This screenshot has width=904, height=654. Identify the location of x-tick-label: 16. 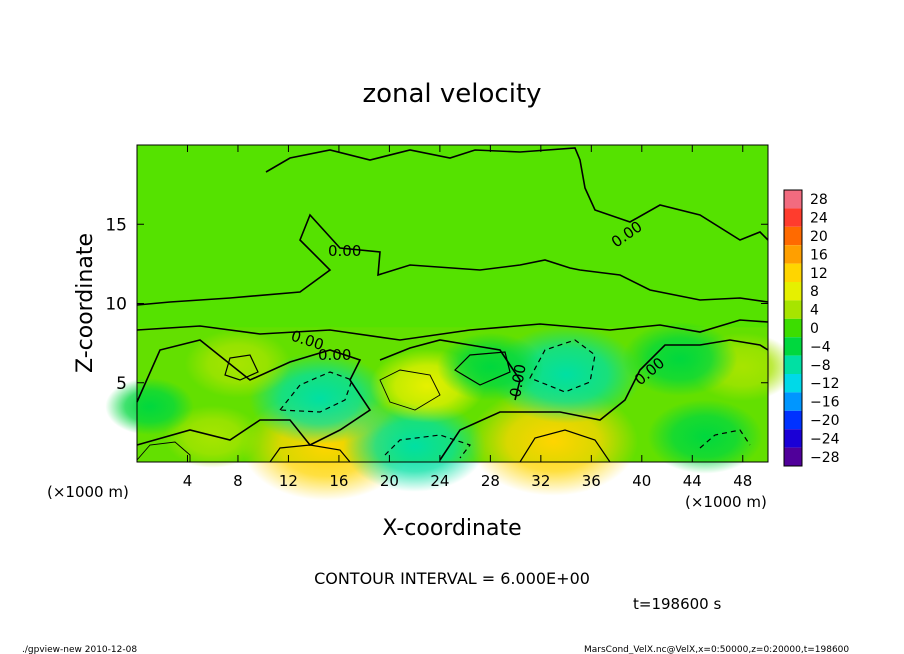
(338, 481).